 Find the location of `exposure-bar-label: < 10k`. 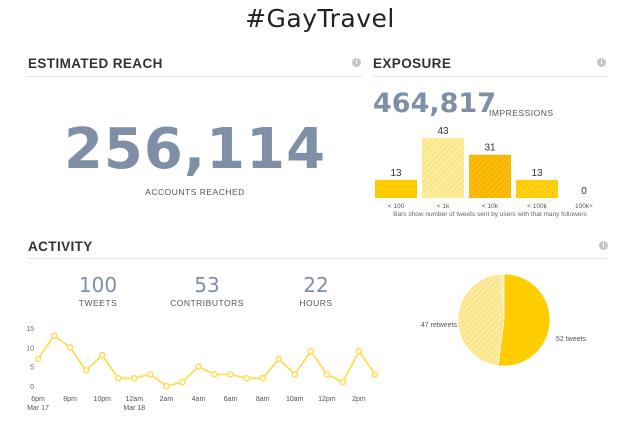

exposure-bar-label: < 10k is located at coordinates (490, 206).